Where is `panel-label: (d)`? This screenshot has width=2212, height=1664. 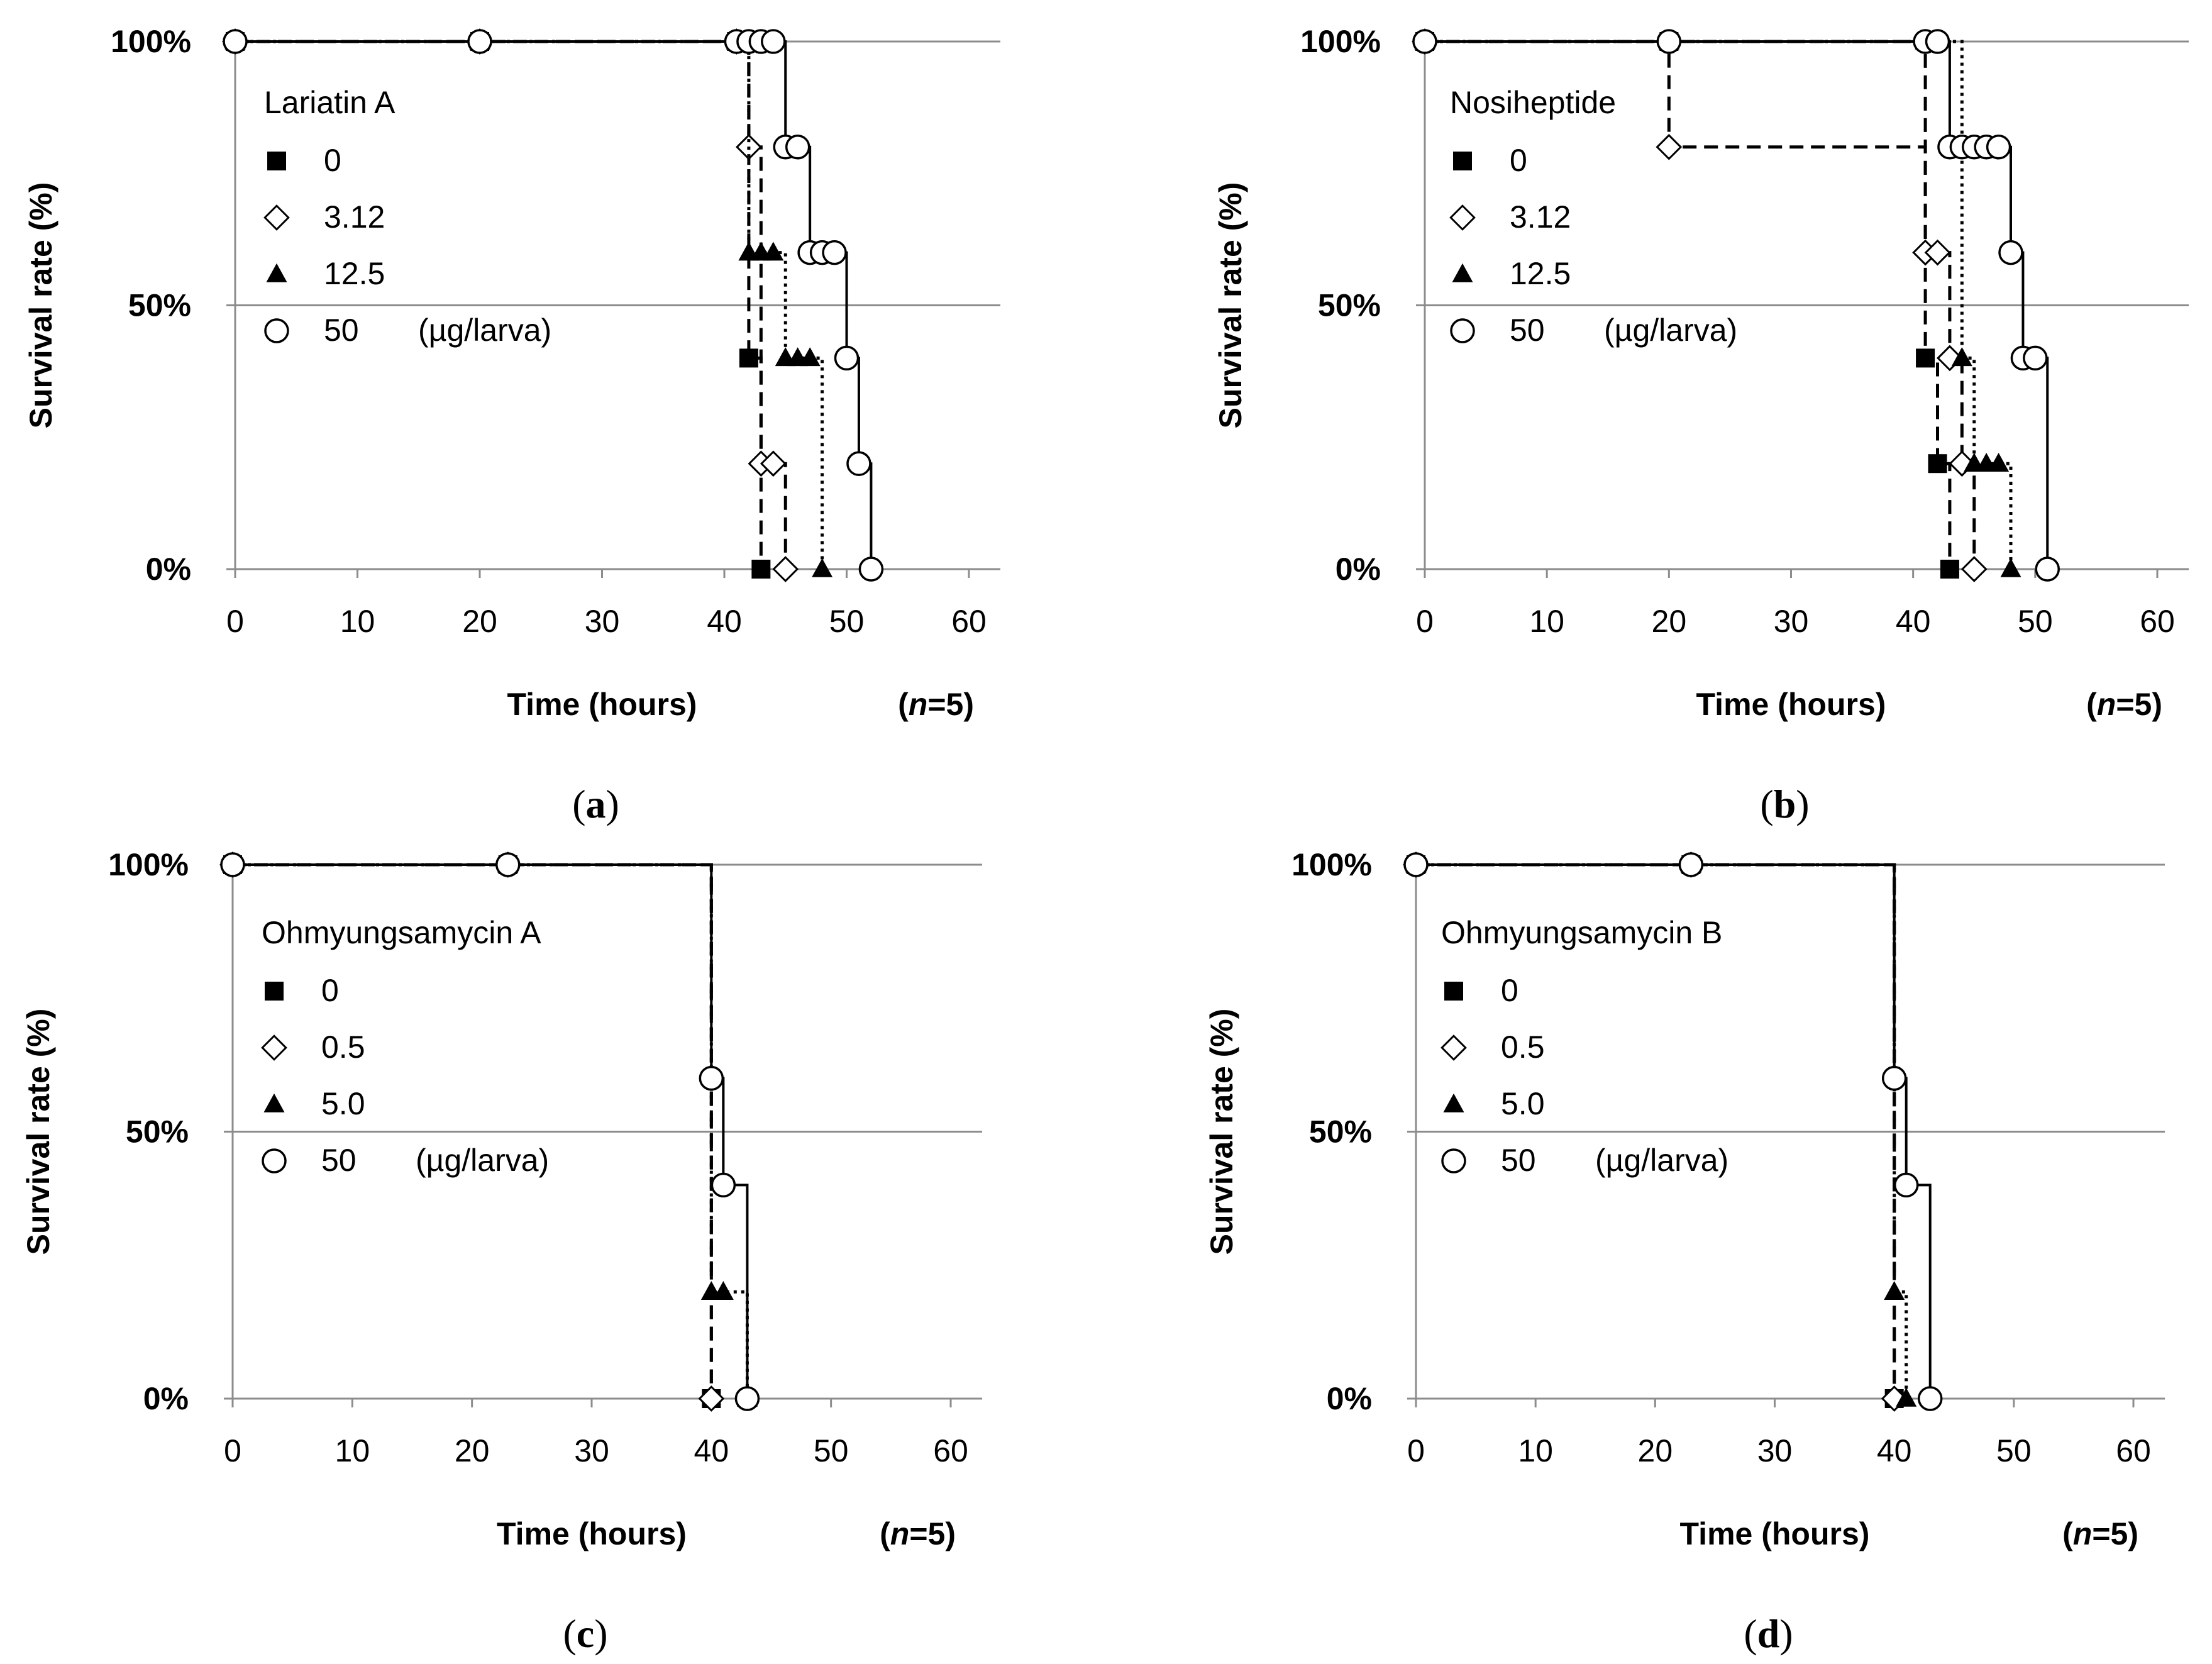 panel-label: (d) is located at coordinates (1768, 1634).